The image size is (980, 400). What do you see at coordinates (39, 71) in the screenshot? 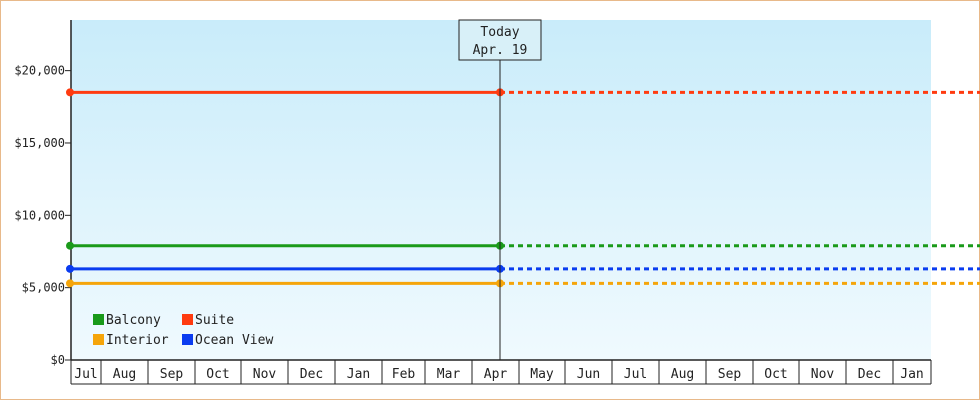
I see `y-tick-label: $20,000` at bounding box center [39, 71].